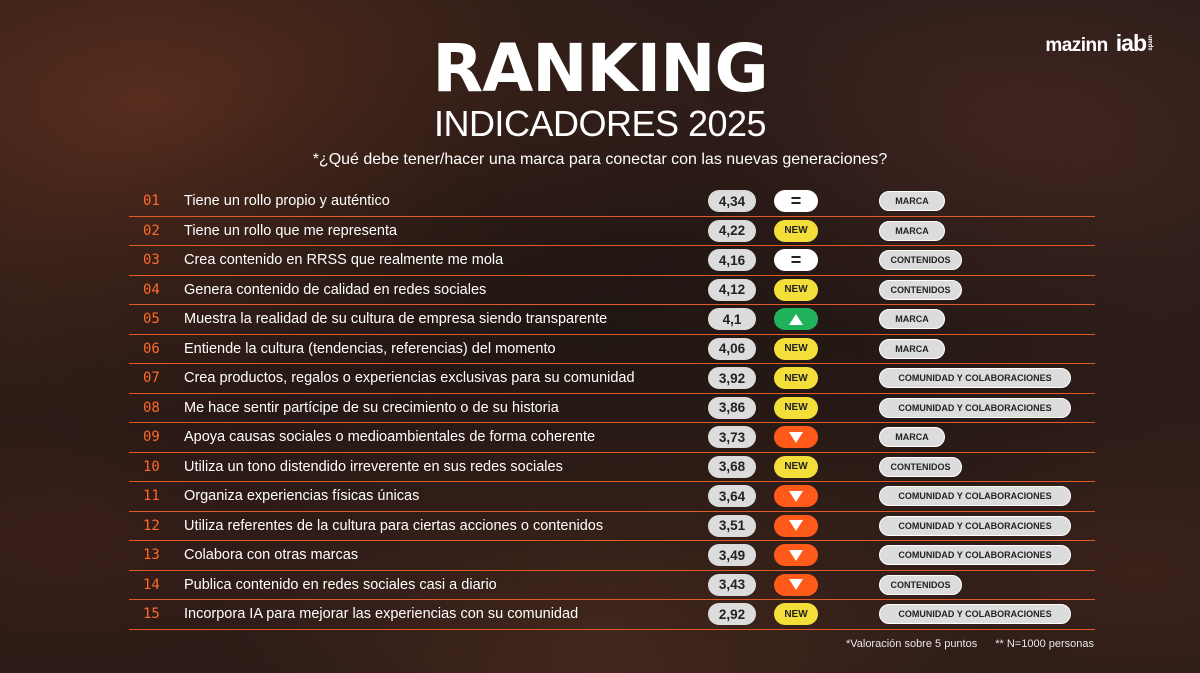 The image size is (1200, 673). I want to click on footnote-scale: *Valoración sobre 5 puntos, so click(911, 644).